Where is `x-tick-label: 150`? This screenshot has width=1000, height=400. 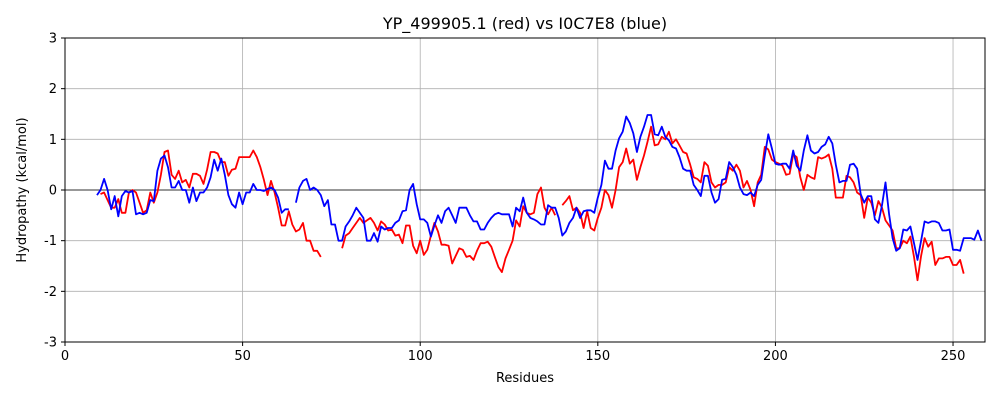
x-tick-label: 150 is located at coordinates (597, 356).